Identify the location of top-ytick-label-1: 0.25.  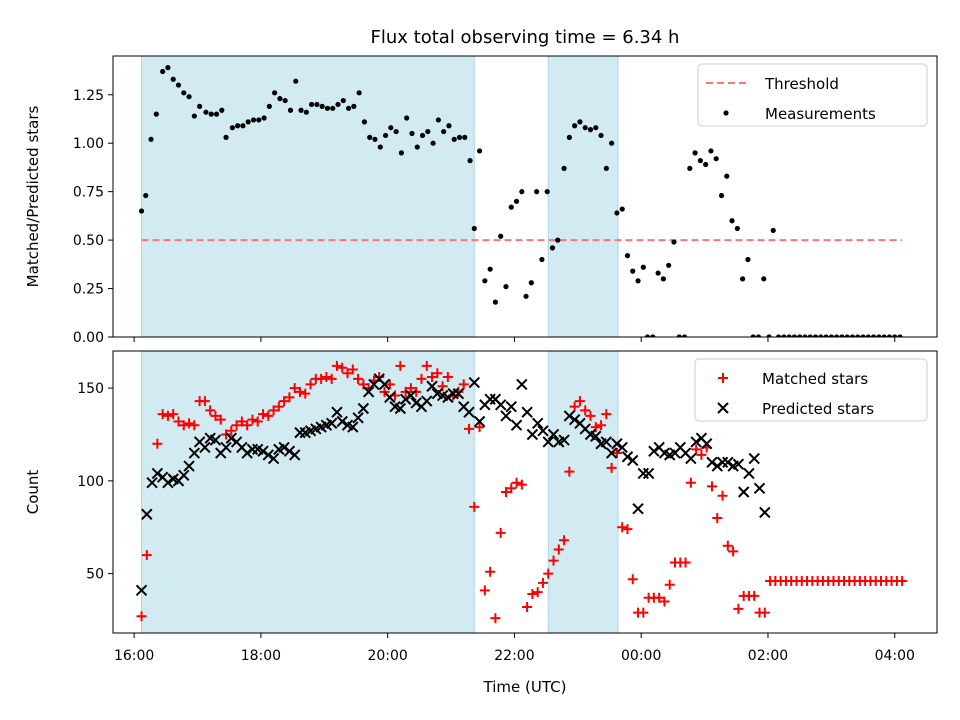
(88, 290).